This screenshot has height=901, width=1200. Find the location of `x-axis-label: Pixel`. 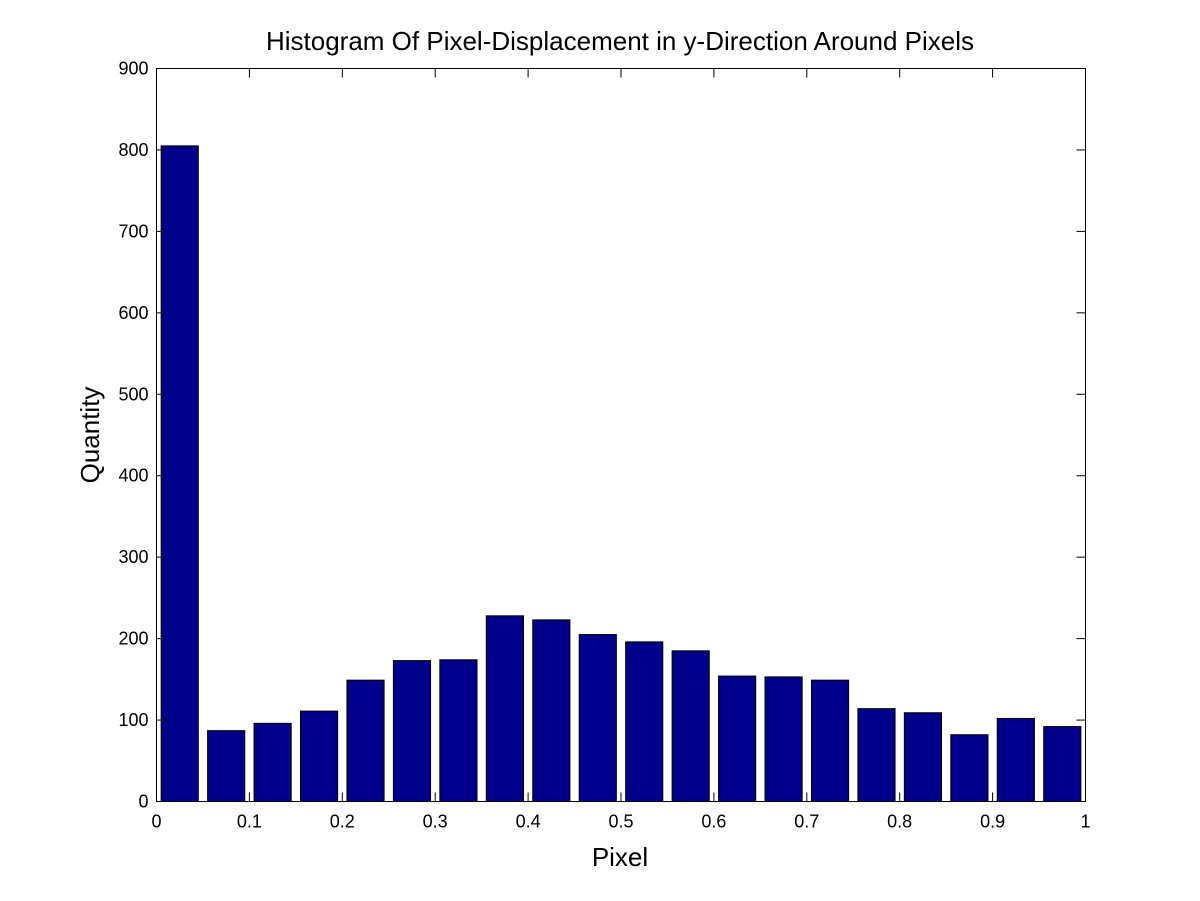

x-axis-label: Pixel is located at coordinates (620, 857).